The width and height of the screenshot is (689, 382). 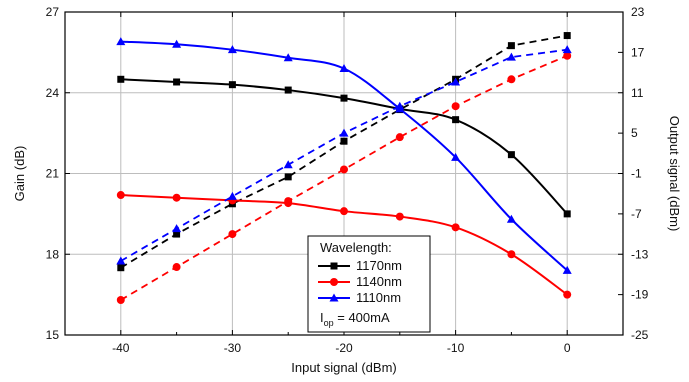 What do you see at coordinates (638, 52) in the screenshot?
I see `right-y-tick-label: 17` at bounding box center [638, 52].